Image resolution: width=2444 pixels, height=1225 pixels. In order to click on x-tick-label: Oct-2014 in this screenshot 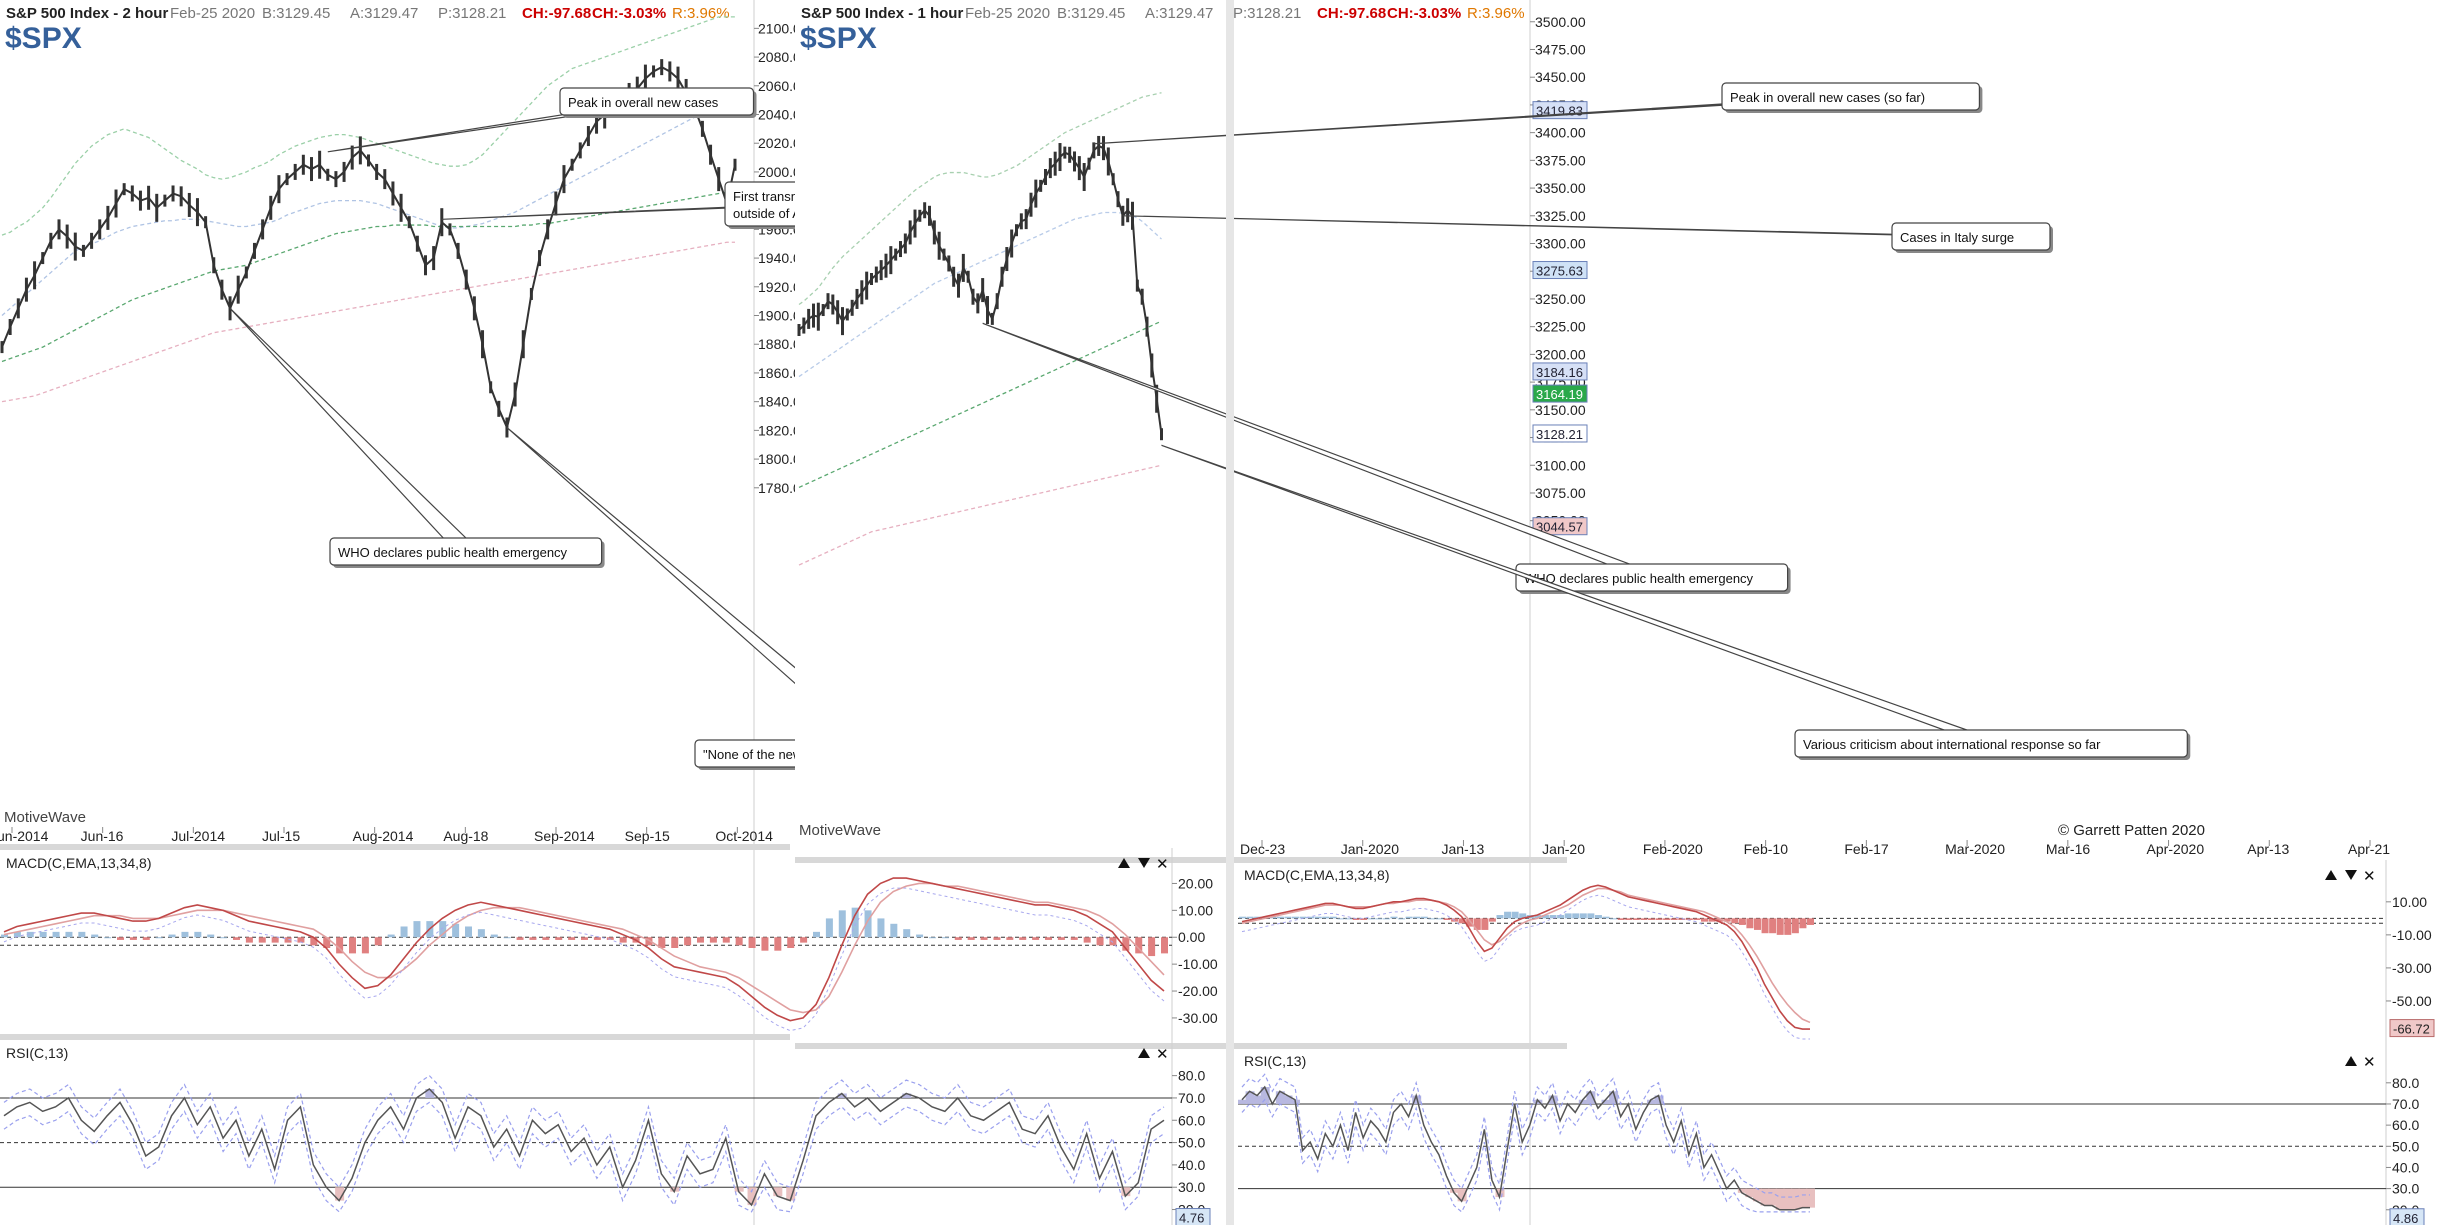, I will do `click(744, 836)`.